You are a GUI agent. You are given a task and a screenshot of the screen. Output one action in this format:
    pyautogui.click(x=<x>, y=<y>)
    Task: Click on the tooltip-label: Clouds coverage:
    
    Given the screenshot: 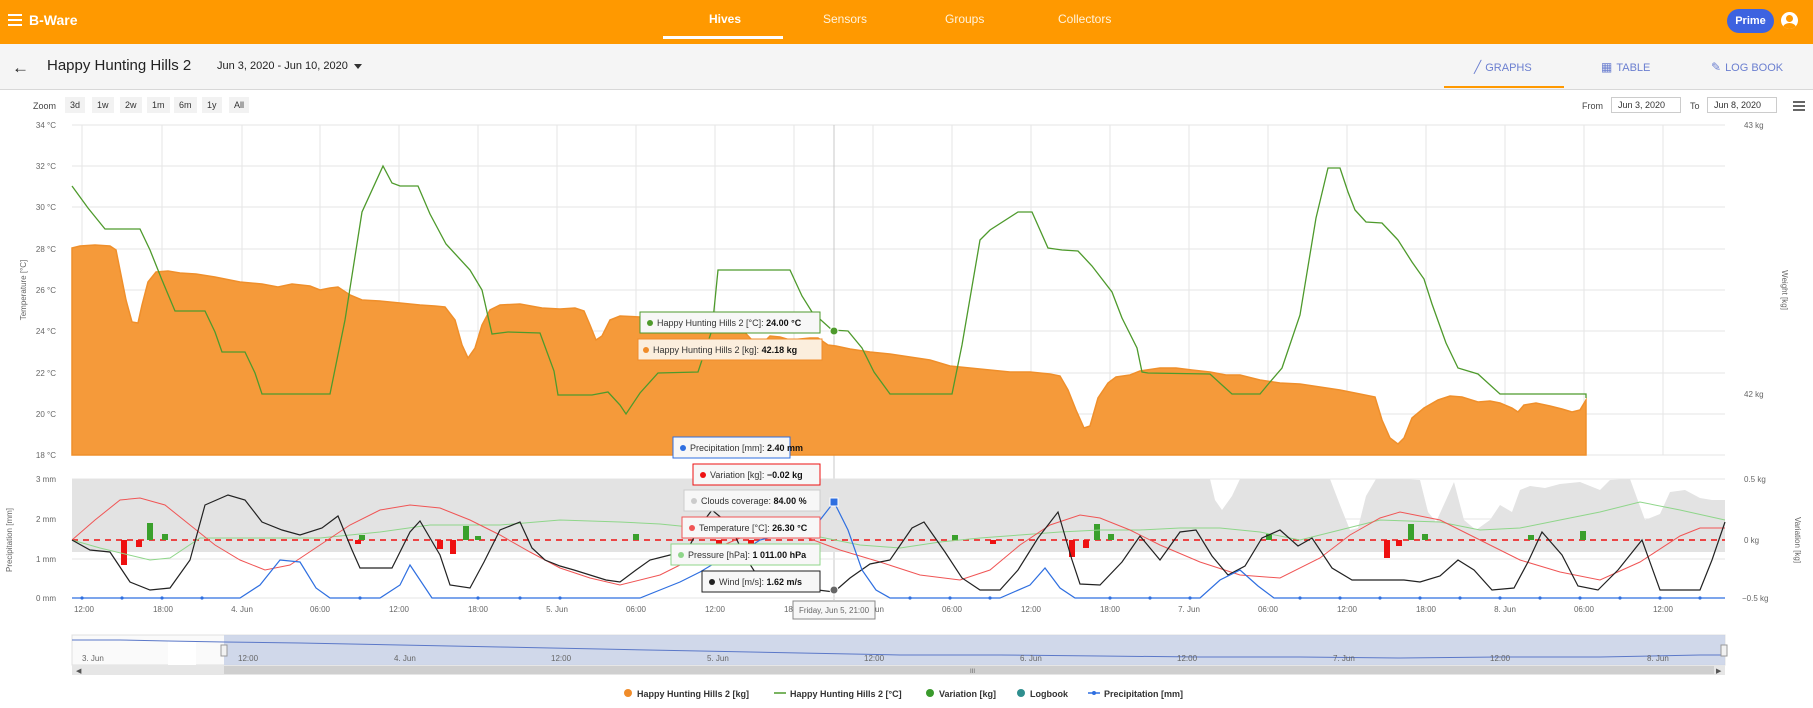 What is the action you would take?
    pyautogui.click(x=737, y=501)
    